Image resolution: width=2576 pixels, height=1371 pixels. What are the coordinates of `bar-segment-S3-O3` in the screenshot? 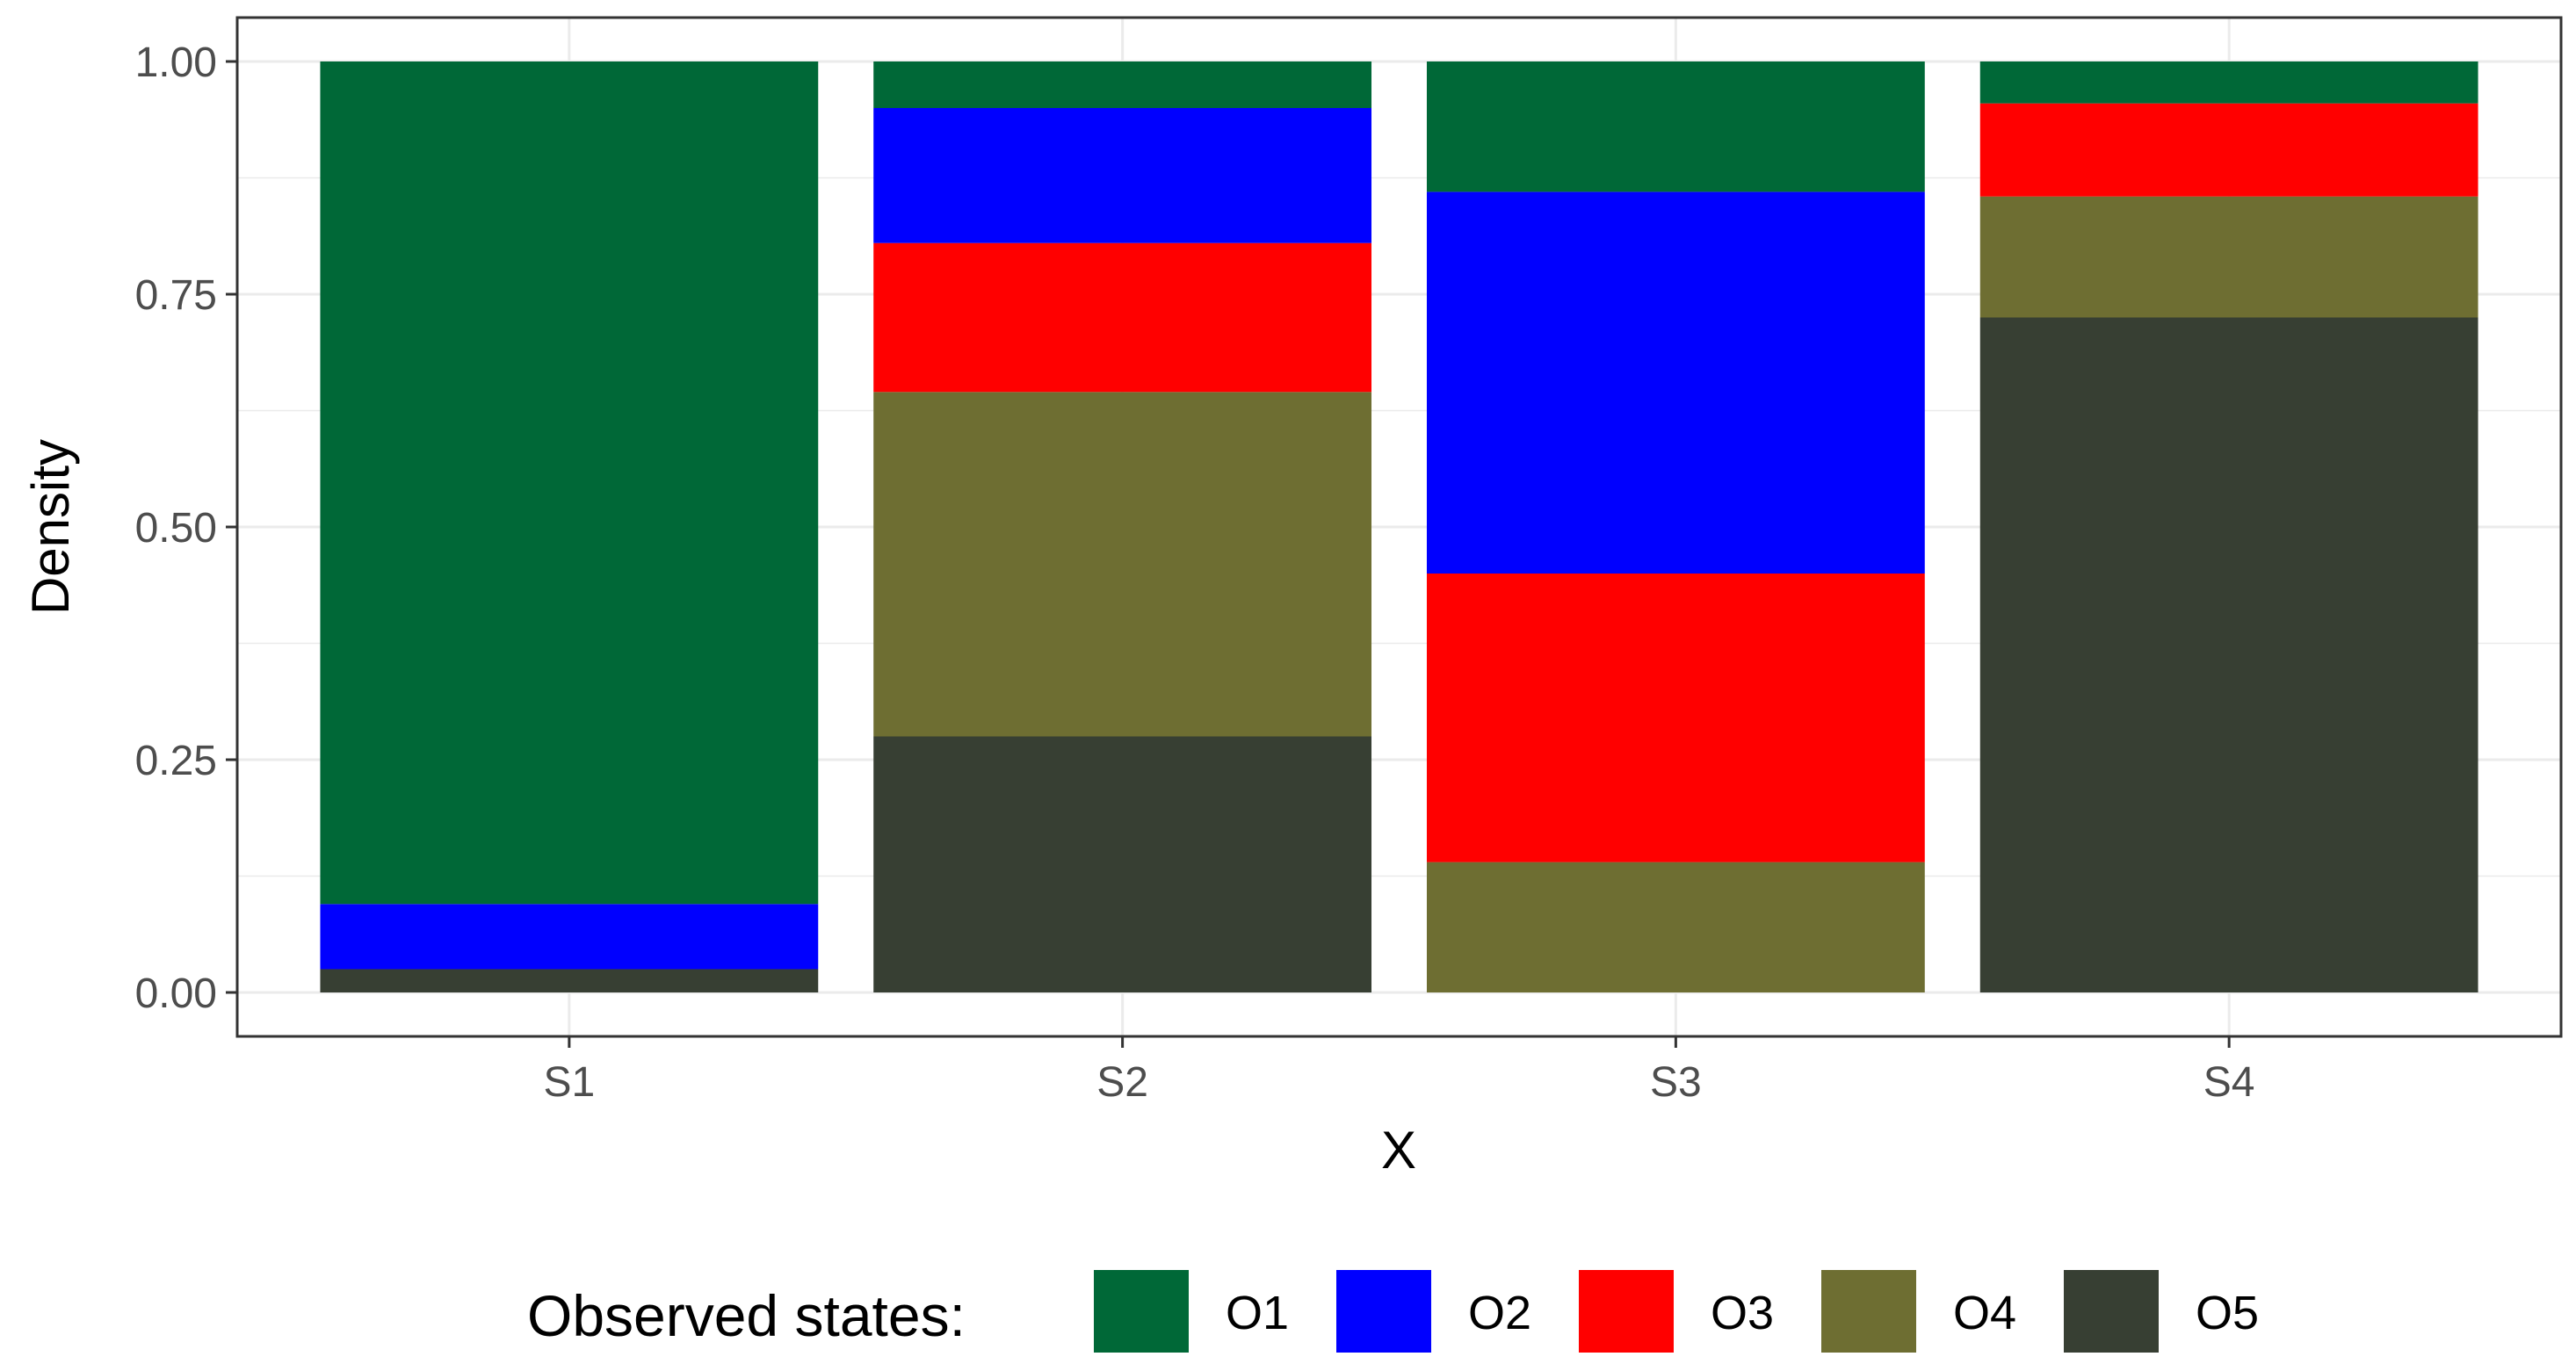 It's located at (1675, 718).